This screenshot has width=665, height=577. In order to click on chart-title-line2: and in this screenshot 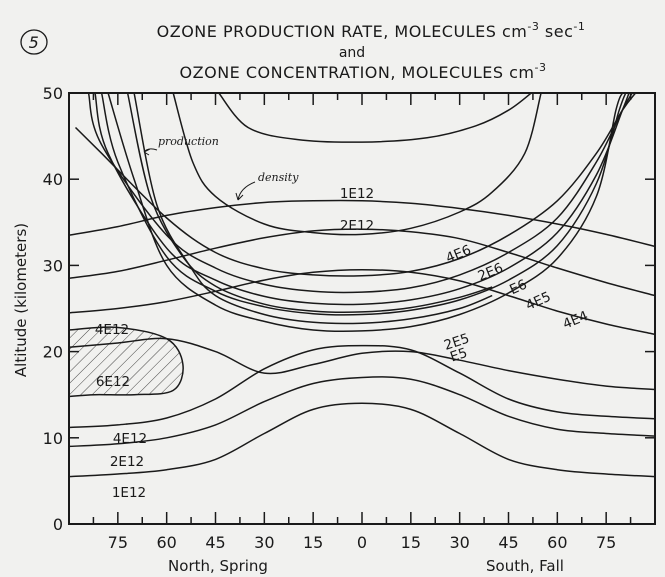, I will do `click(352, 53)`.